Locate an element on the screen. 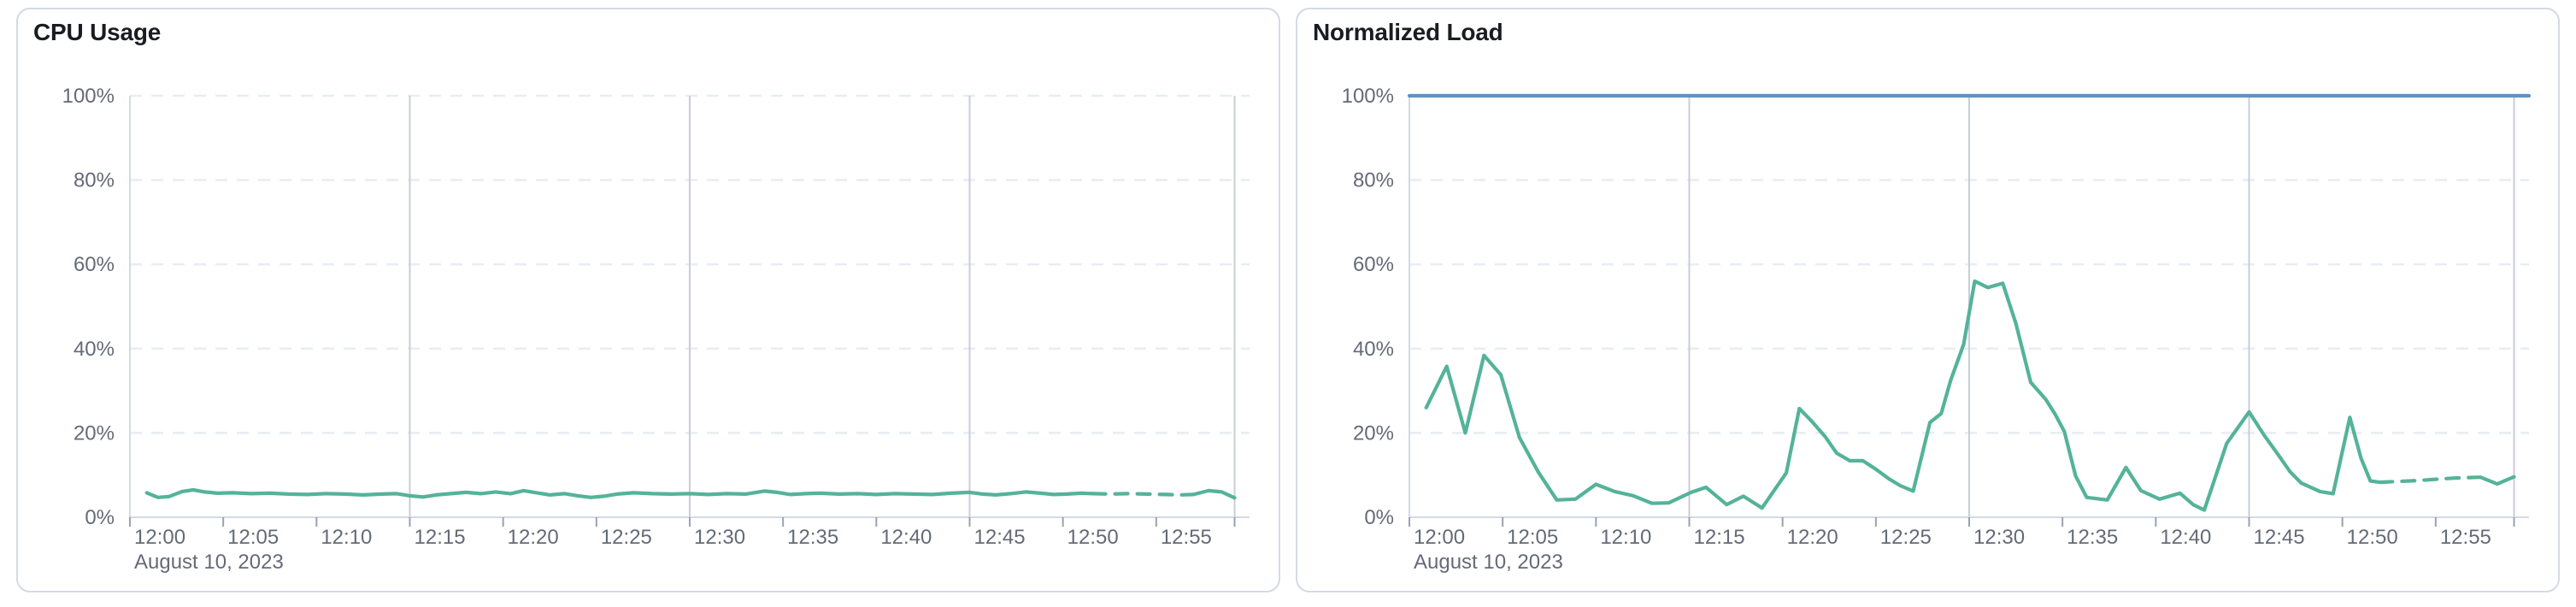  cpu-usage-panel-title: CPU Usage is located at coordinates (97, 32).